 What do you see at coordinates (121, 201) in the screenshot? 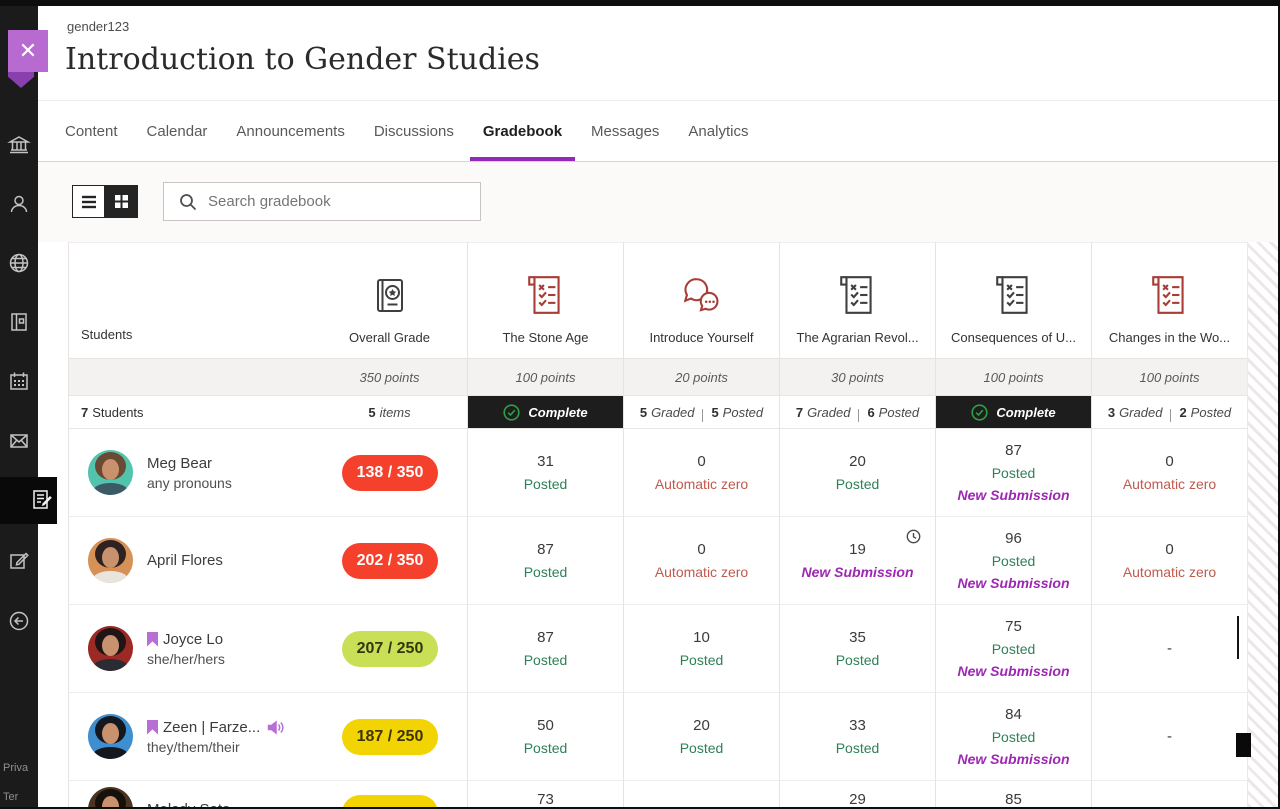
I see `grid-view-button` at bounding box center [121, 201].